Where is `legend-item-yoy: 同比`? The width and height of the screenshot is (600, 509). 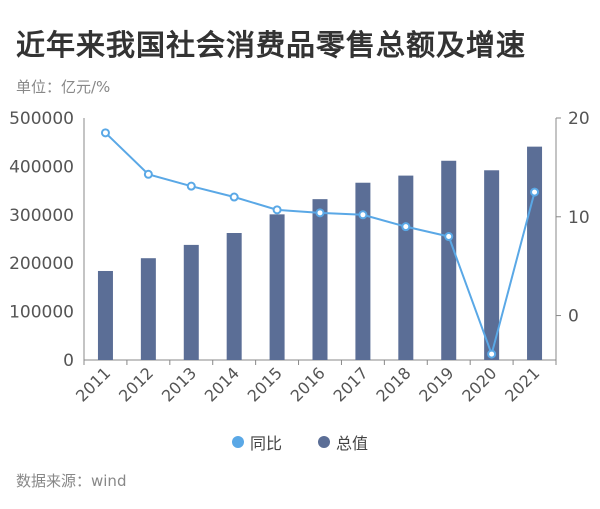
legend-item-yoy: 同比 is located at coordinates (256, 442).